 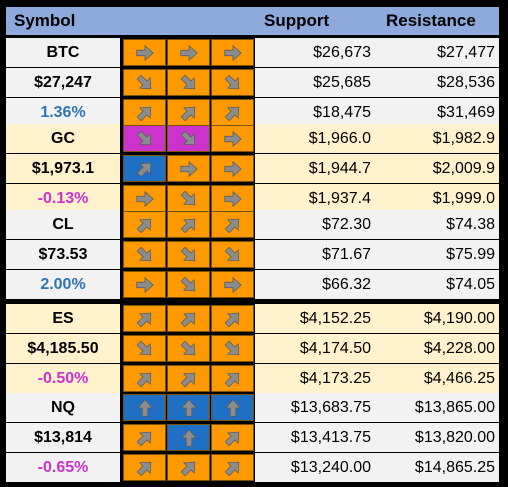 I want to click on resistance-value: $4,190.00, so click(x=438, y=318).